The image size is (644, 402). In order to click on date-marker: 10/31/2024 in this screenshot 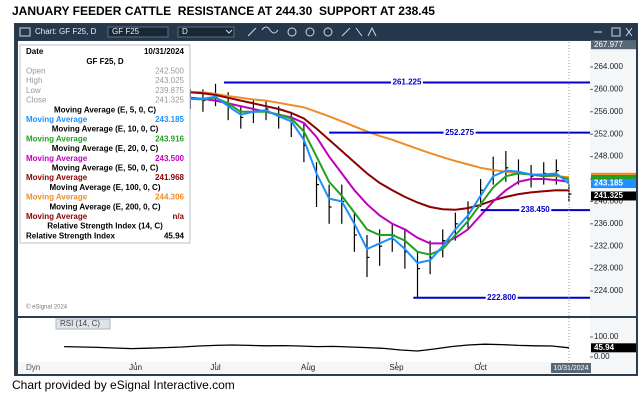, I will do `click(570, 368)`.